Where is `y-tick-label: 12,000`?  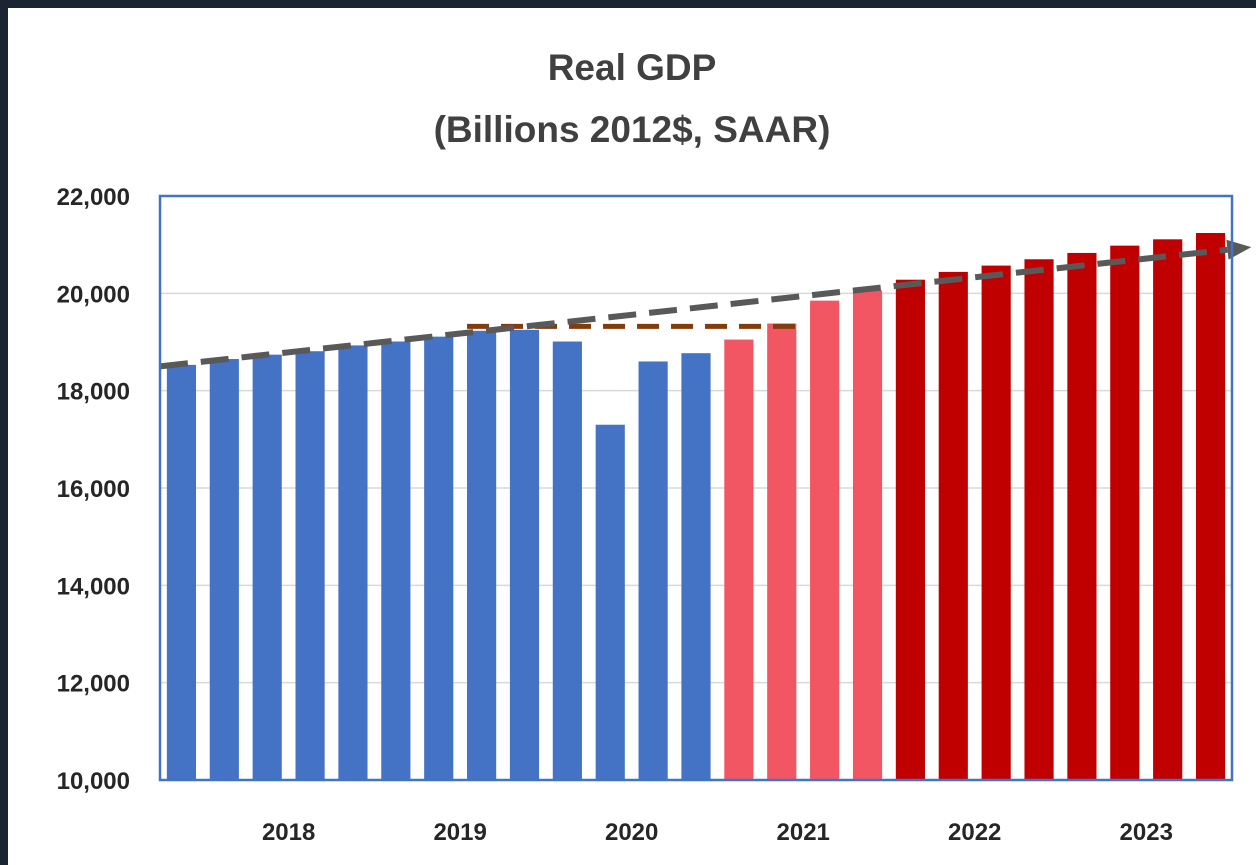 y-tick-label: 12,000 is located at coordinates (93, 684).